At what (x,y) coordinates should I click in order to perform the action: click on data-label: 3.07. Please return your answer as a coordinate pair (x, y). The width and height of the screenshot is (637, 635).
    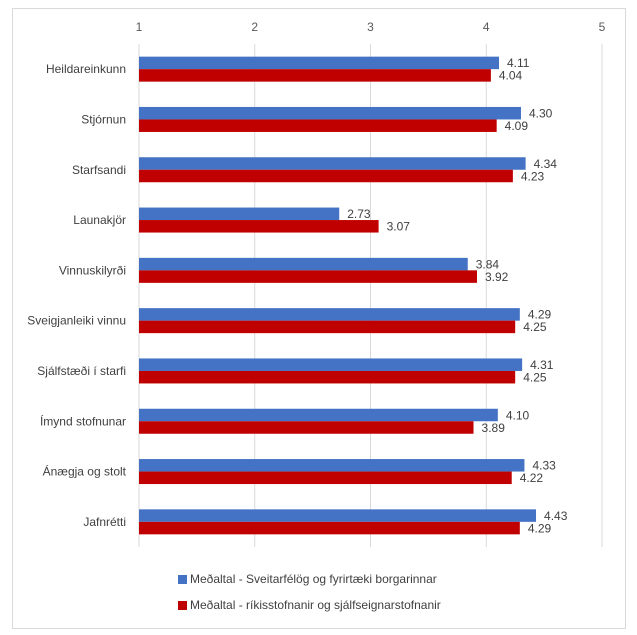
    Looking at the image, I should click on (399, 227).